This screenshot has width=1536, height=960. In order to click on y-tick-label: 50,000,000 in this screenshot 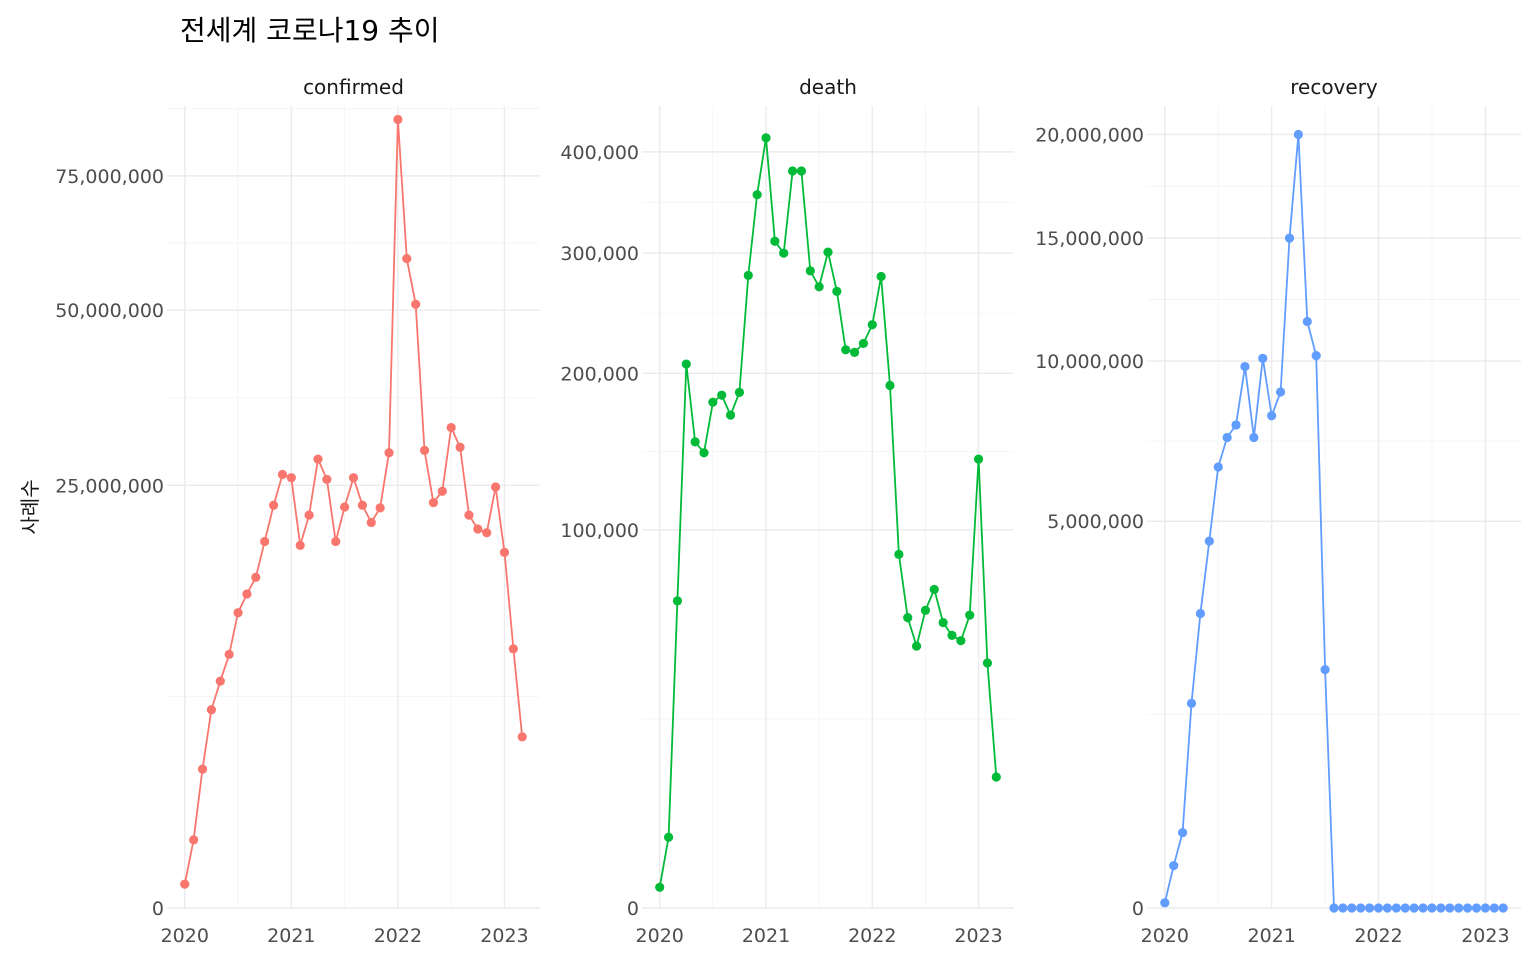, I will do `click(109, 311)`.